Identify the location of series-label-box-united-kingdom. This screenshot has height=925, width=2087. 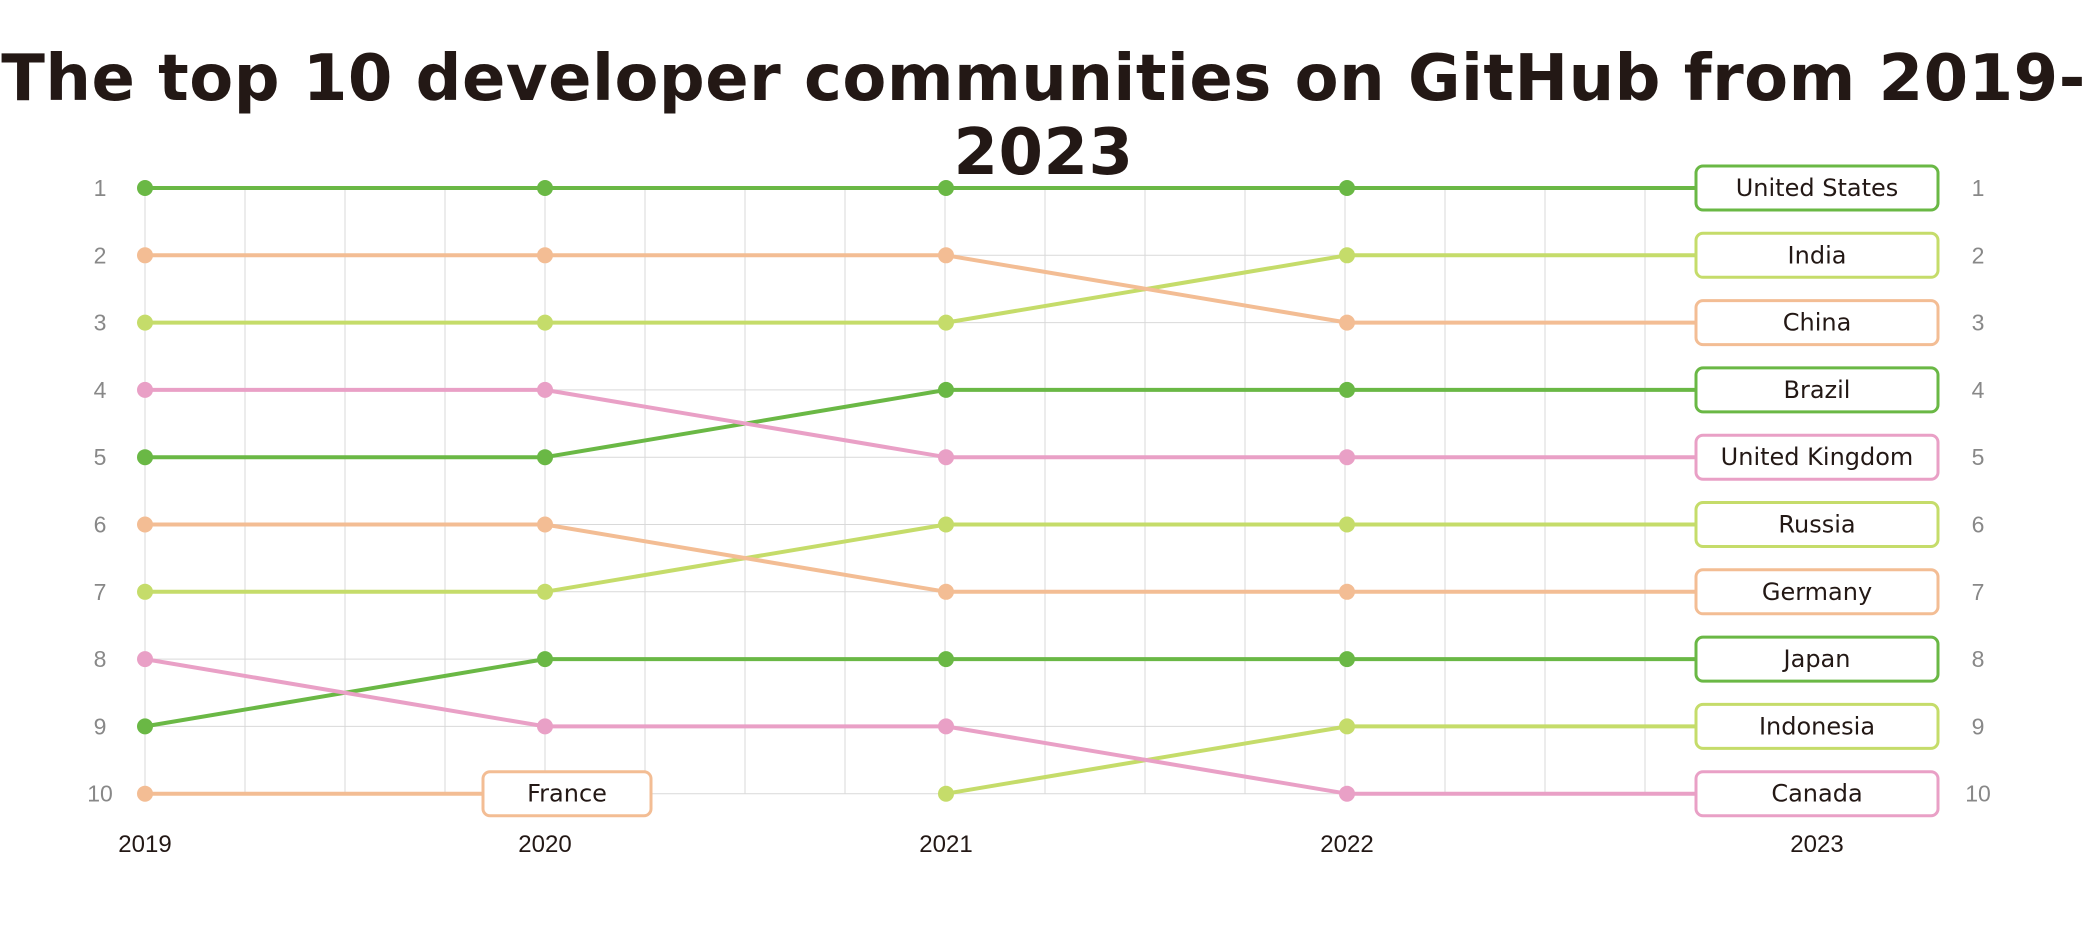
(1817, 457).